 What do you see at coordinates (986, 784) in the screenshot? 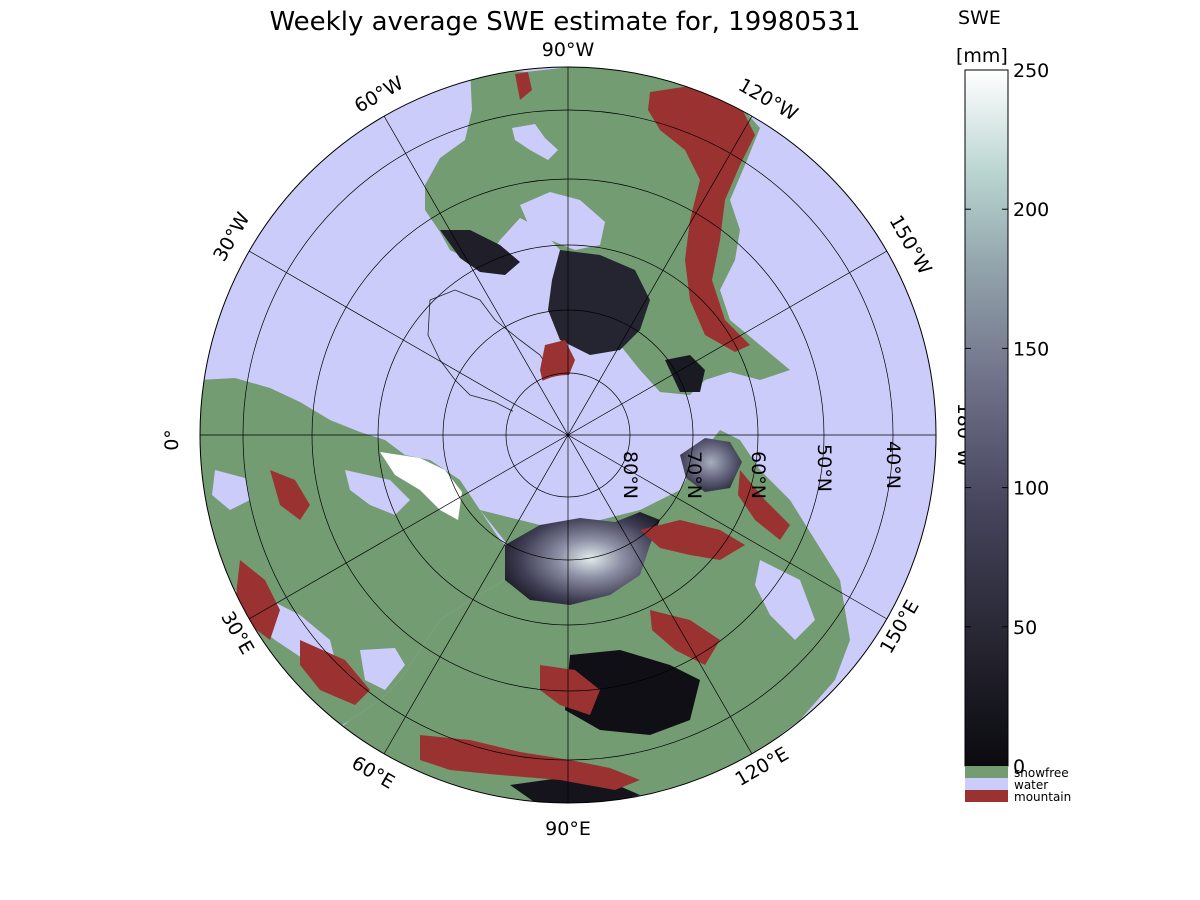
I see `legend-swatch-water` at bounding box center [986, 784].